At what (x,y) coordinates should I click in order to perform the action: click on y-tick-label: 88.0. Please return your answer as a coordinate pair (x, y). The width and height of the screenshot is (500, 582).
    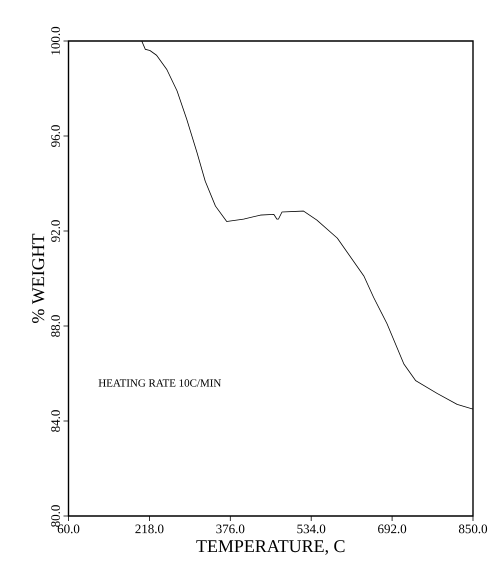
    Looking at the image, I should click on (55, 326).